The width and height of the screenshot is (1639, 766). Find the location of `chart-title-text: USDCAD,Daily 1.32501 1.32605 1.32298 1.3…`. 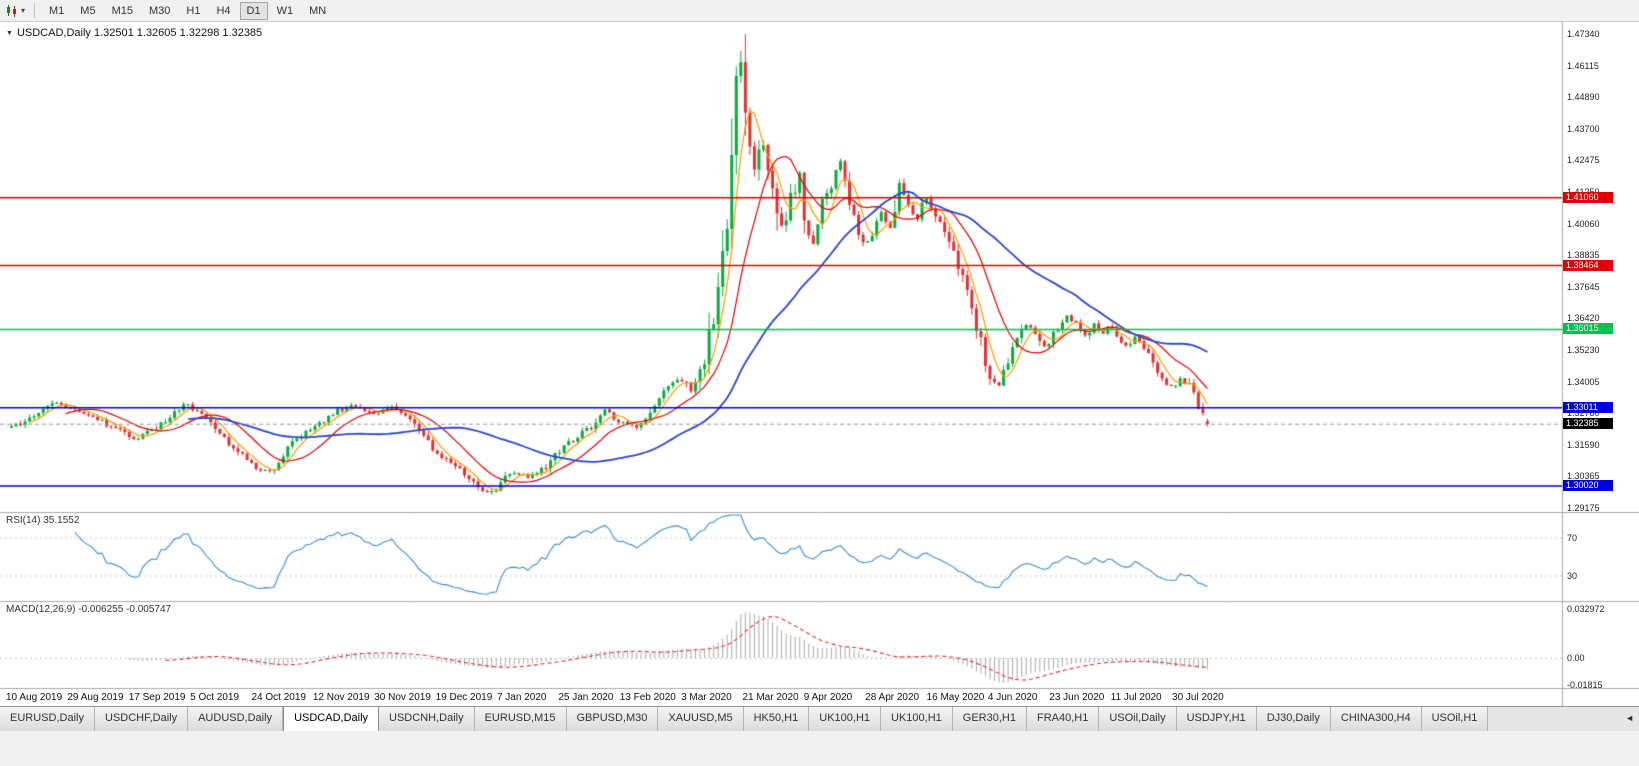

chart-title-text: USDCAD,Daily 1.32501 1.32605 1.32298 1.3… is located at coordinates (139, 33).